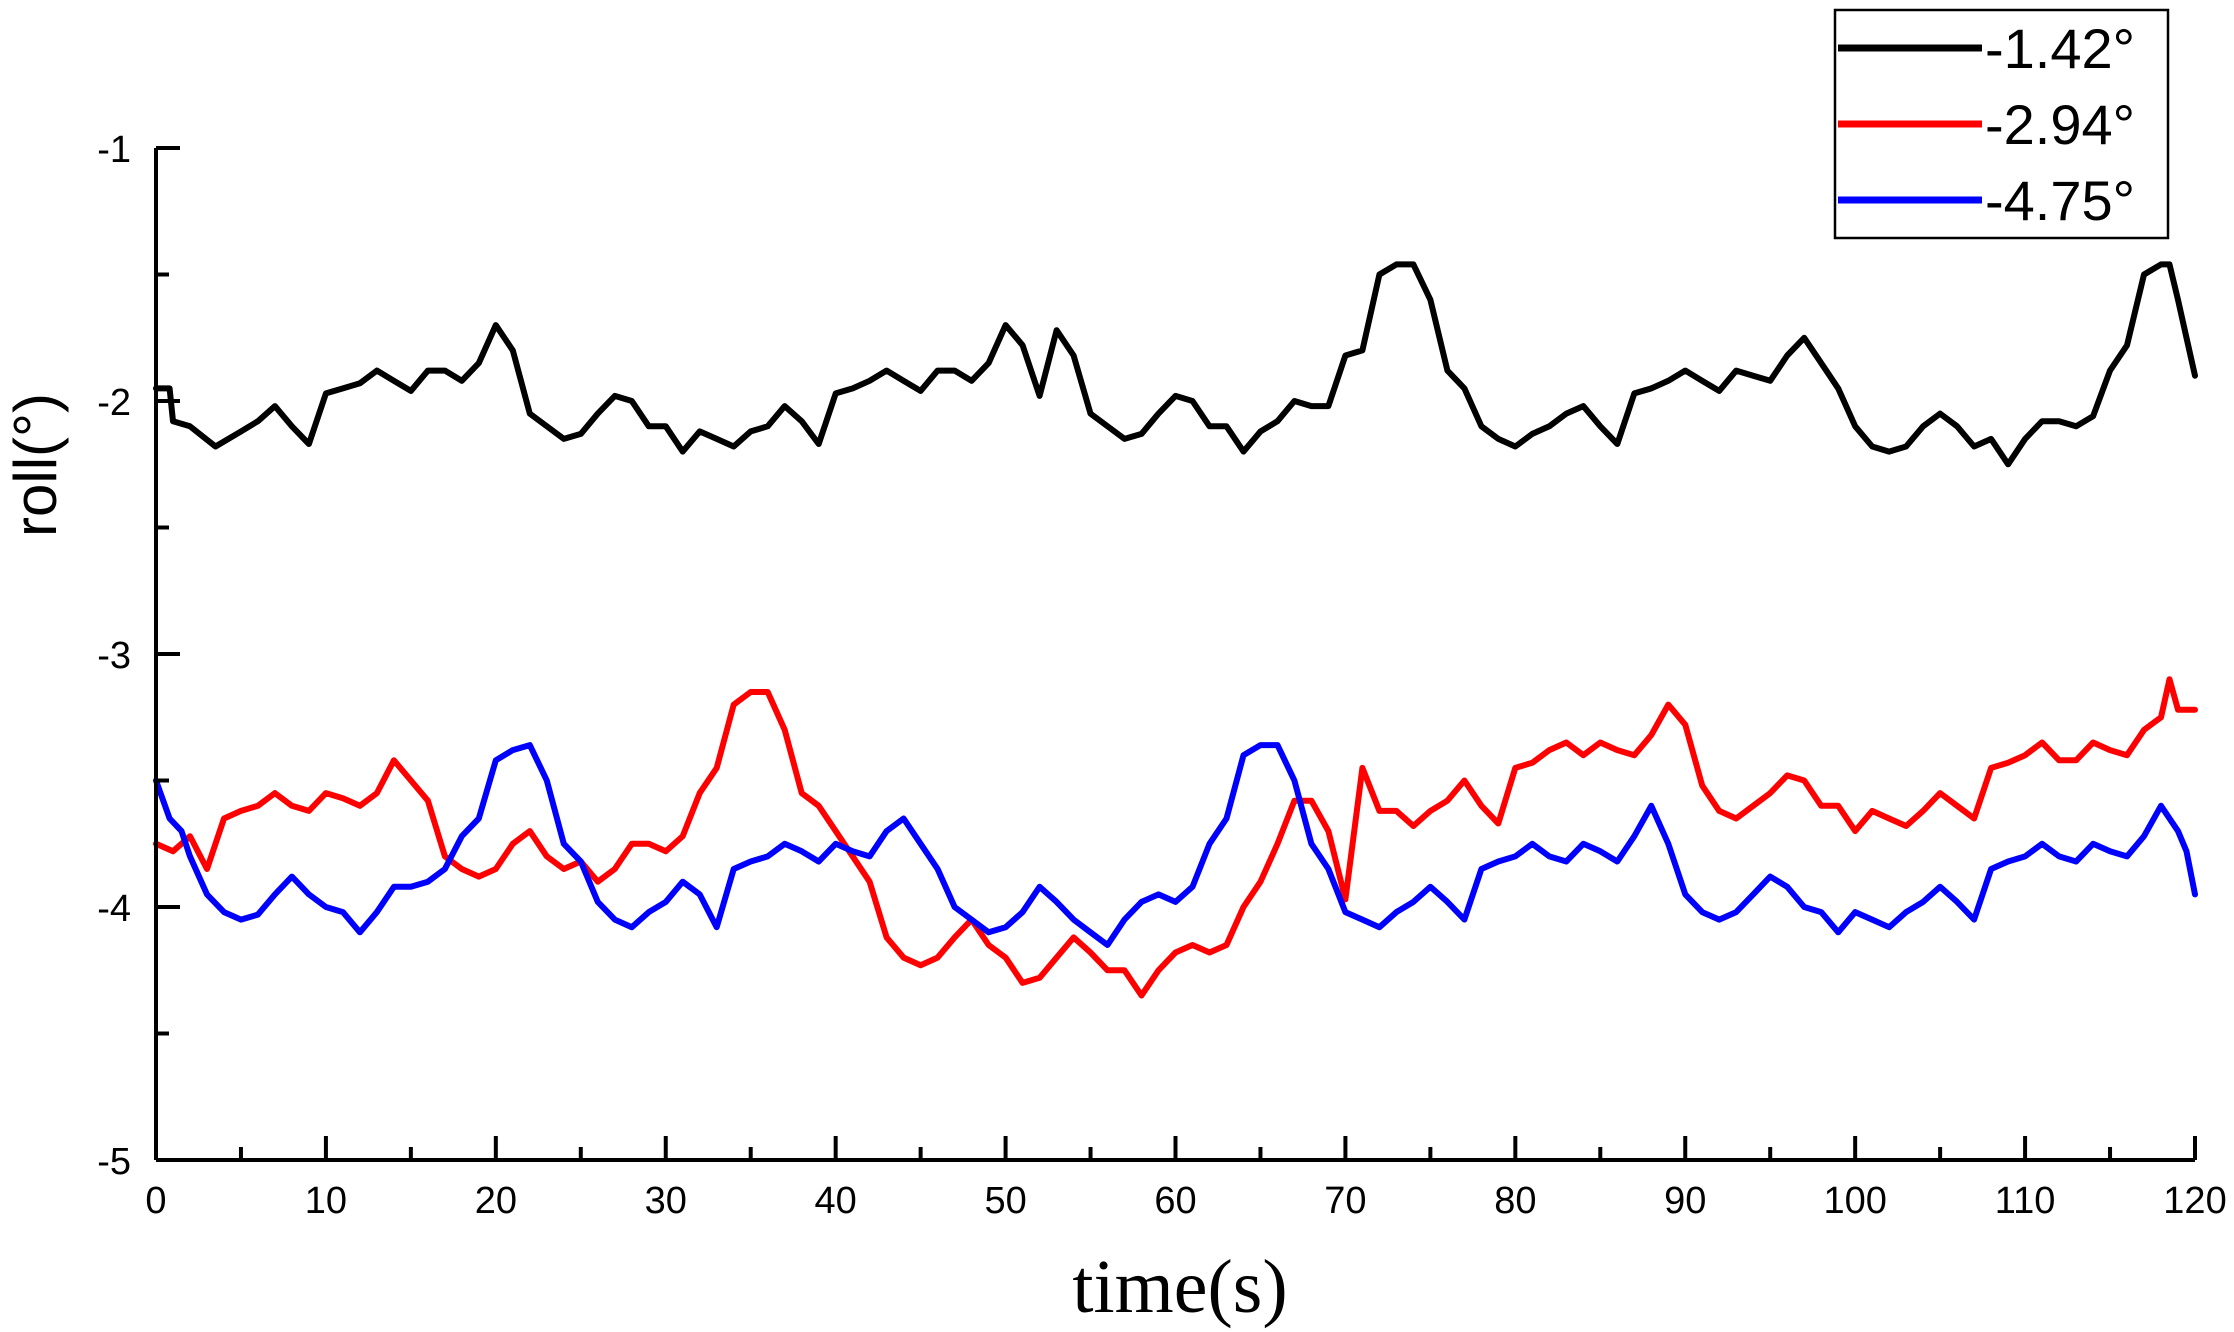 This screenshot has width=2234, height=1332. What do you see at coordinates (2194, 1201) in the screenshot?
I see `x-tick-label: 120` at bounding box center [2194, 1201].